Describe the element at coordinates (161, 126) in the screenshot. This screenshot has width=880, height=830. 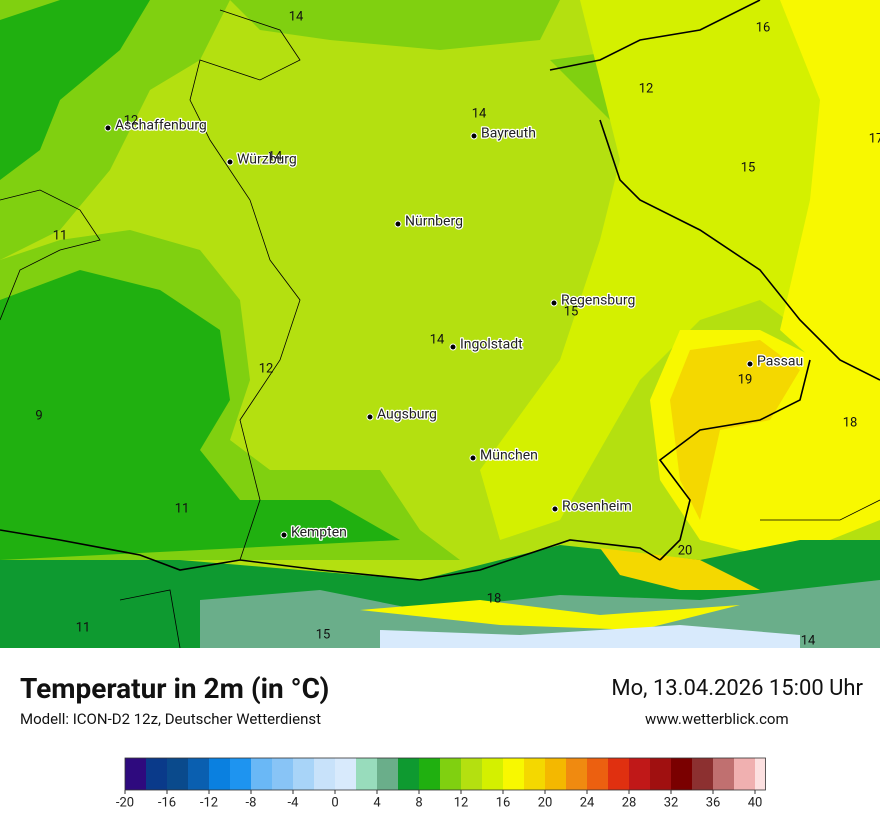
I see `city-label: Aschaffenburg` at that location.